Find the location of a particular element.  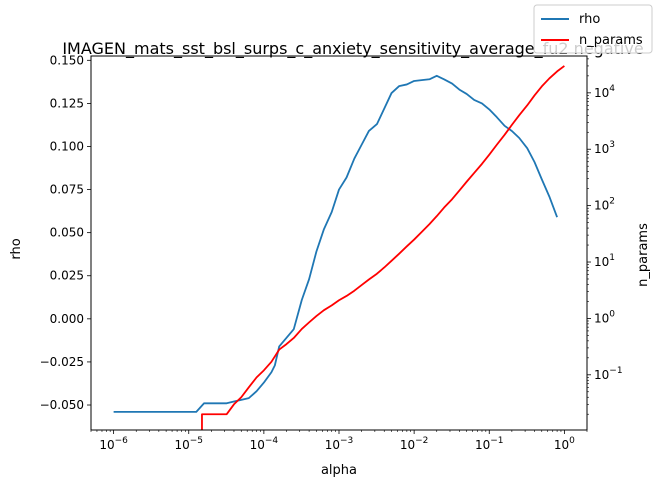

y-axis-label: rho is located at coordinates (16, 248).